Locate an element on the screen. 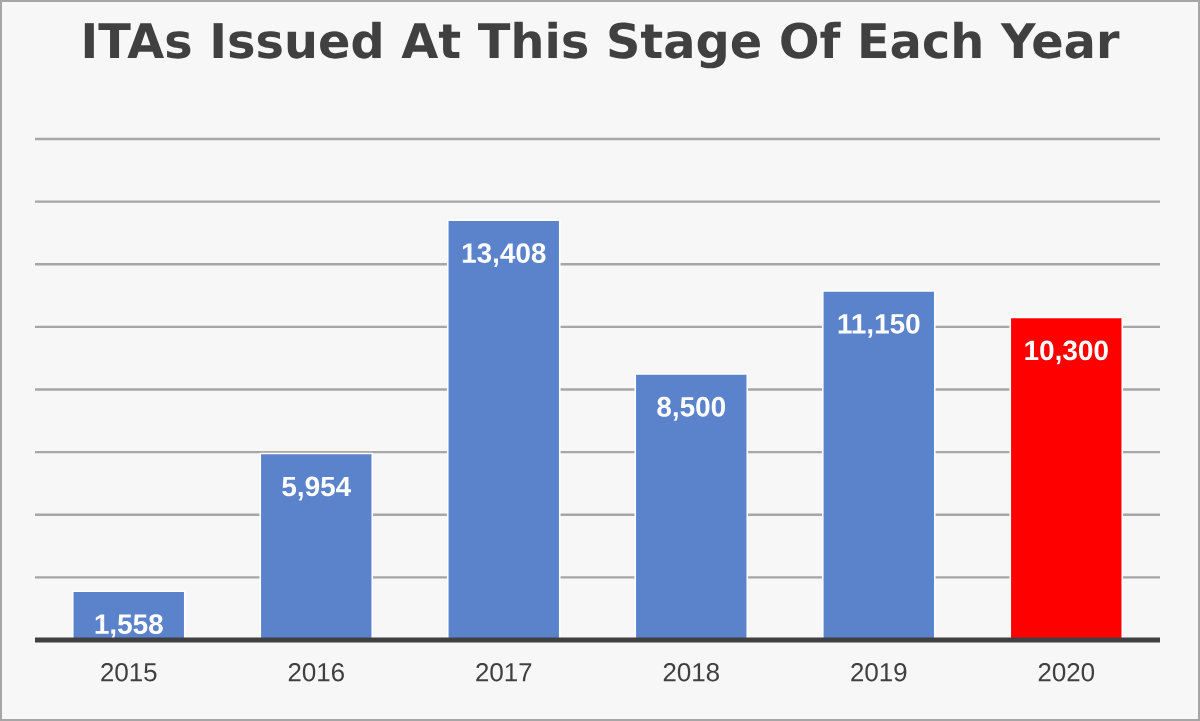 Image resolution: width=1200 pixels, height=721 pixels. chart-title: ITAs Issued At This Stage Of Each Year is located at coordinates (602, 45).